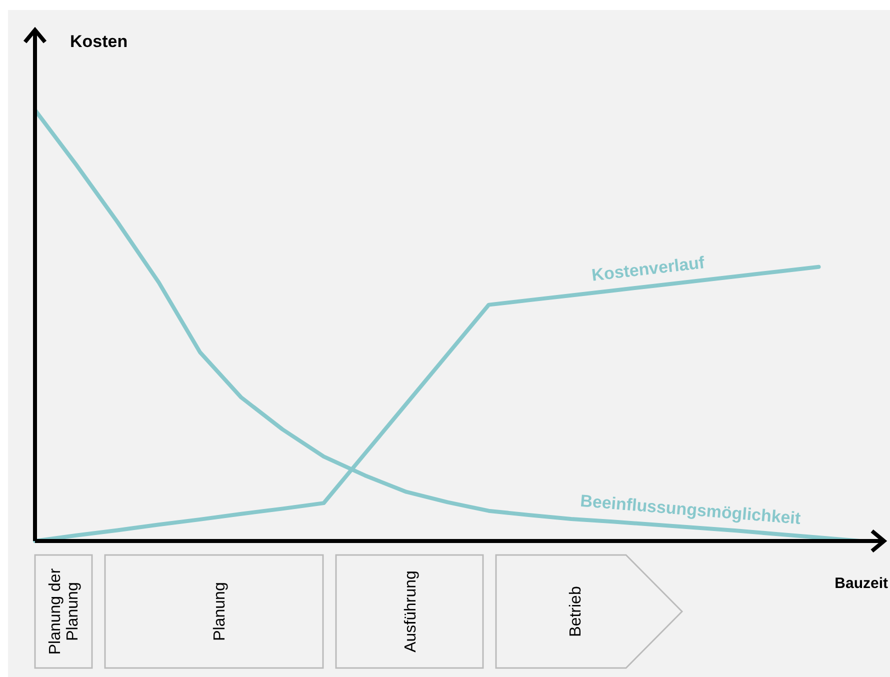 This screenshot has height=677, width=890. I want to click on text: Betrieb, so click(576, 611).